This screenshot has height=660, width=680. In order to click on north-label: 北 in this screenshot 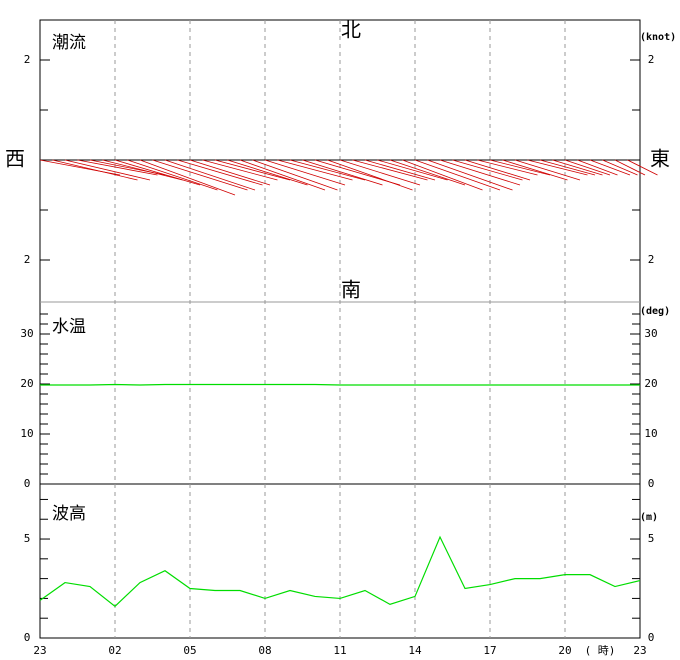, I will do `click(351, 30)`.